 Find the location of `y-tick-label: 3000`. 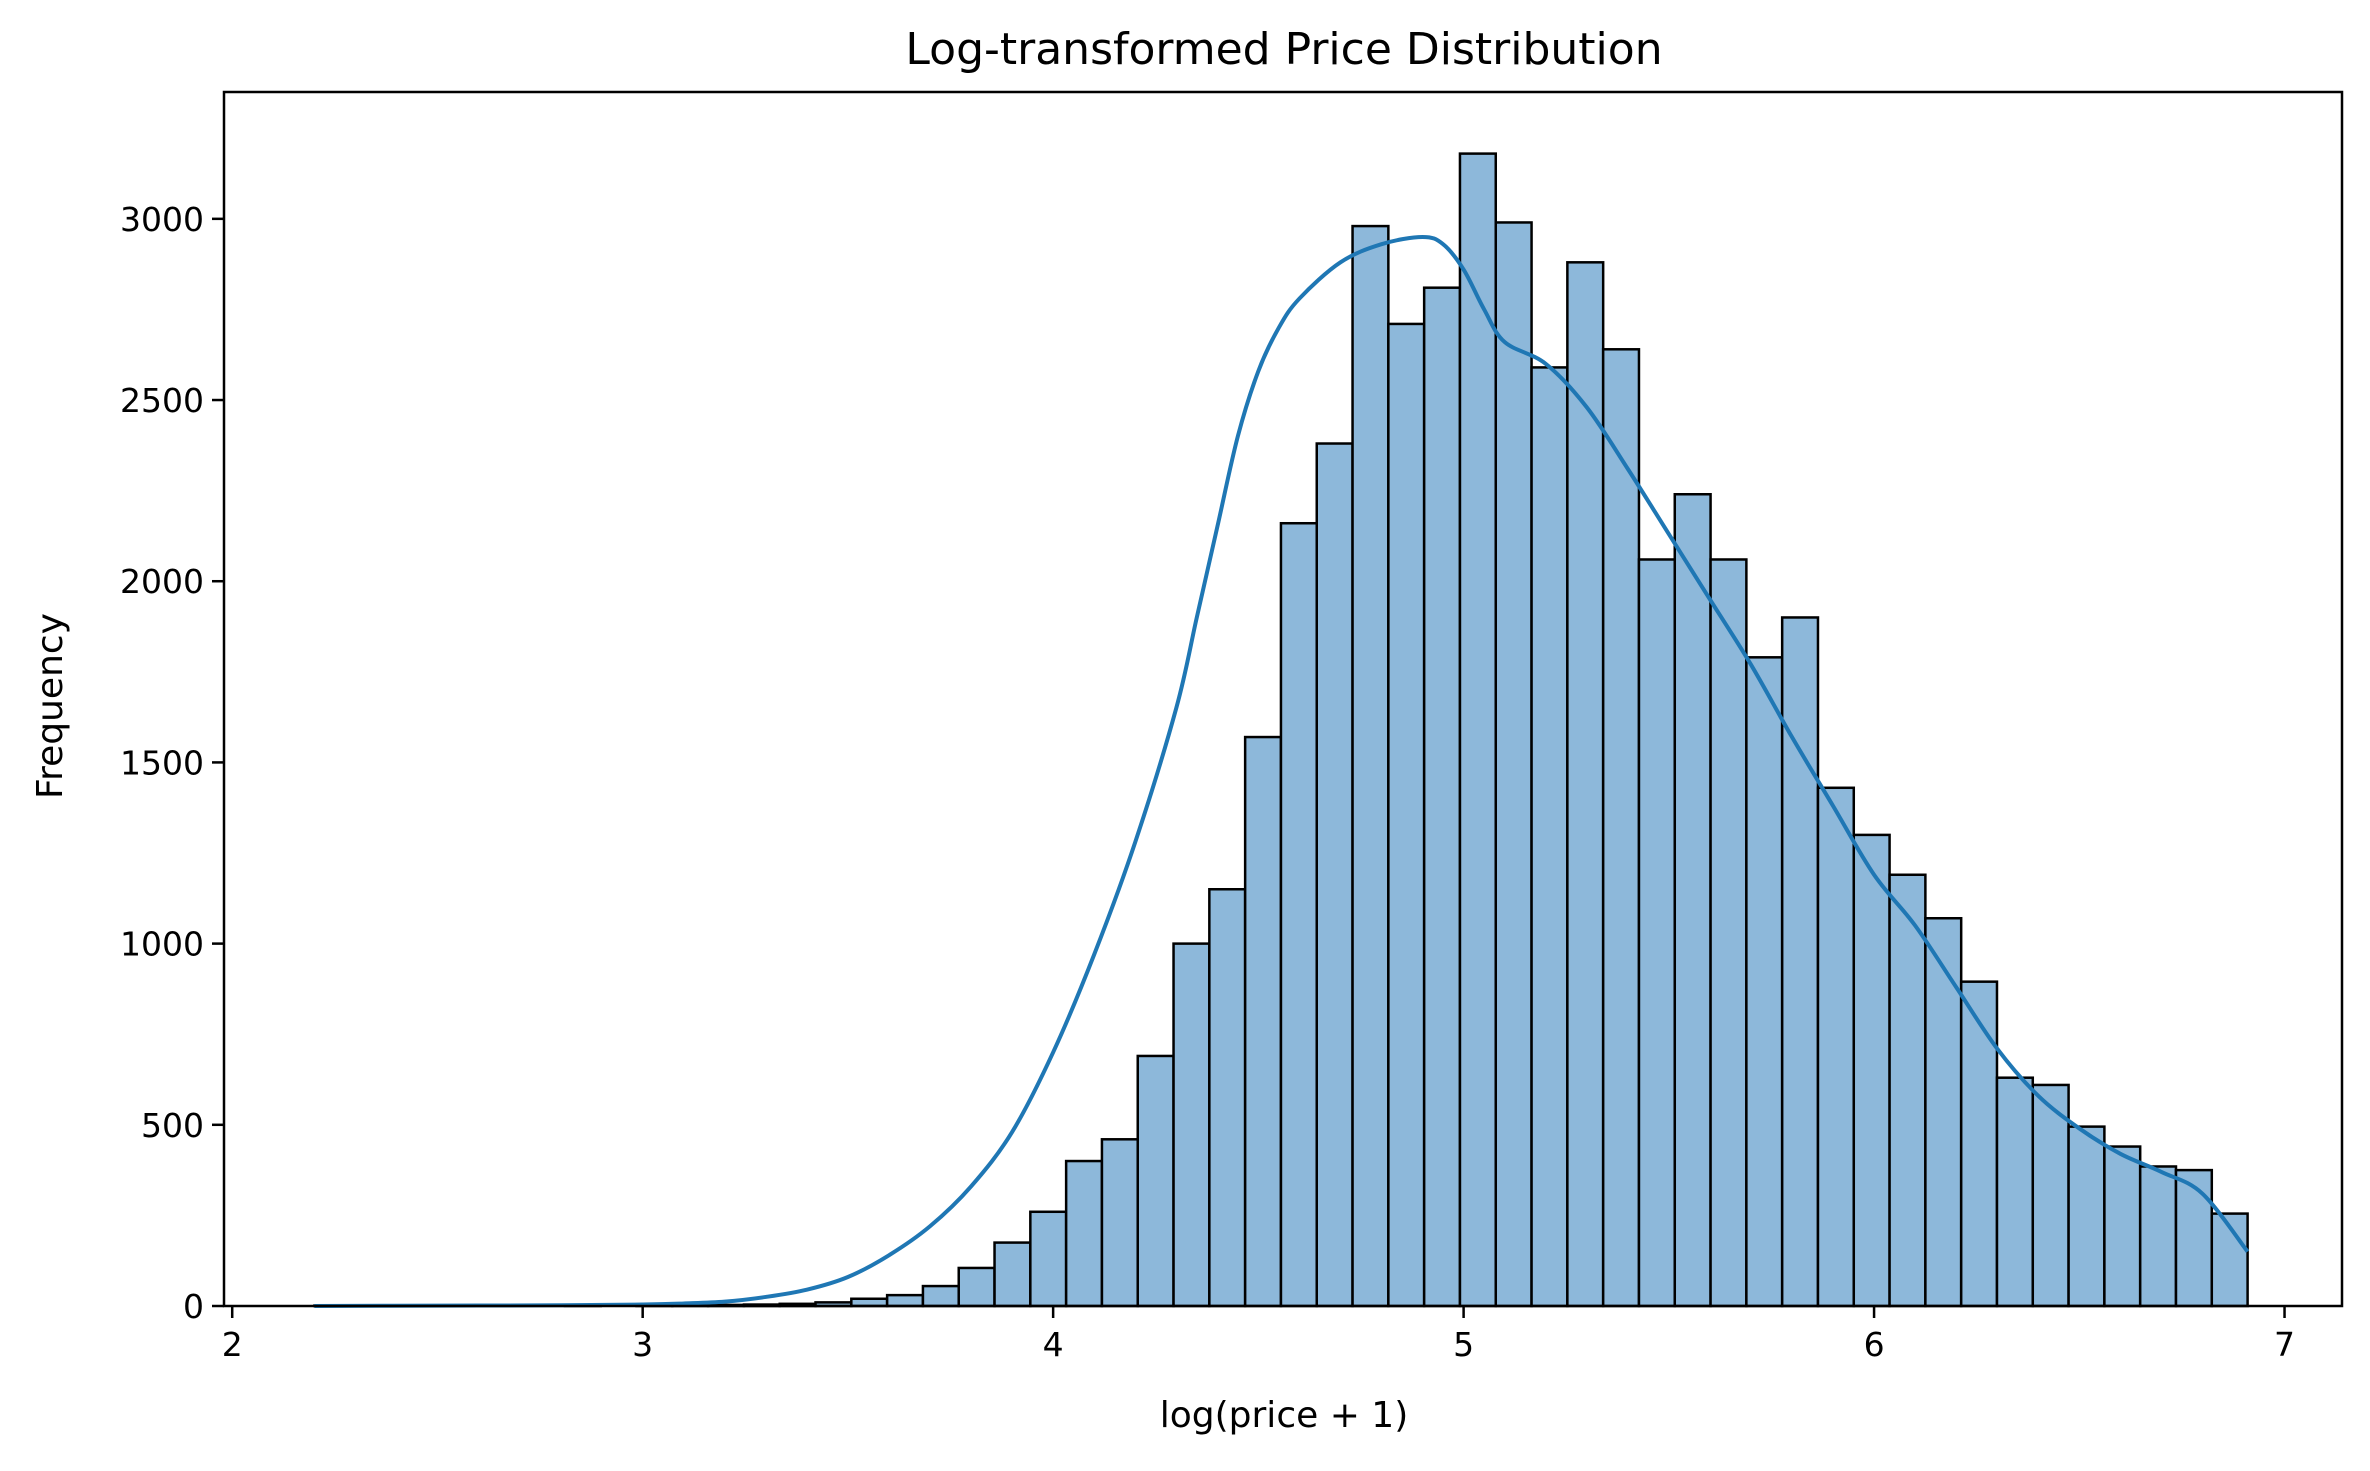

y-tick-label: 3000 is located at coordinates (162, 219).